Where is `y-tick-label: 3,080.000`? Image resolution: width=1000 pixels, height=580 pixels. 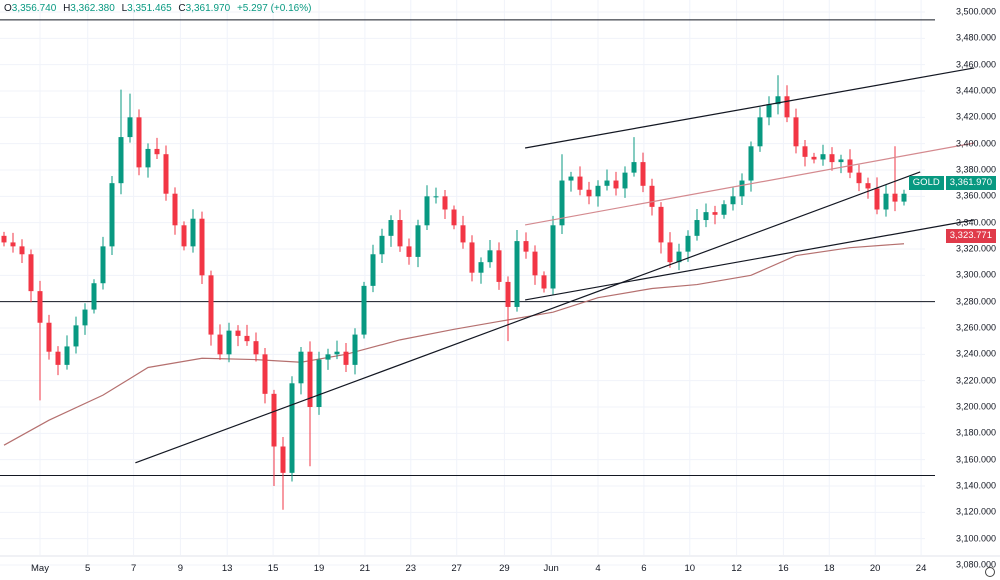
y-tick-label: 3,080.000 is located at coordinates (975, 564).